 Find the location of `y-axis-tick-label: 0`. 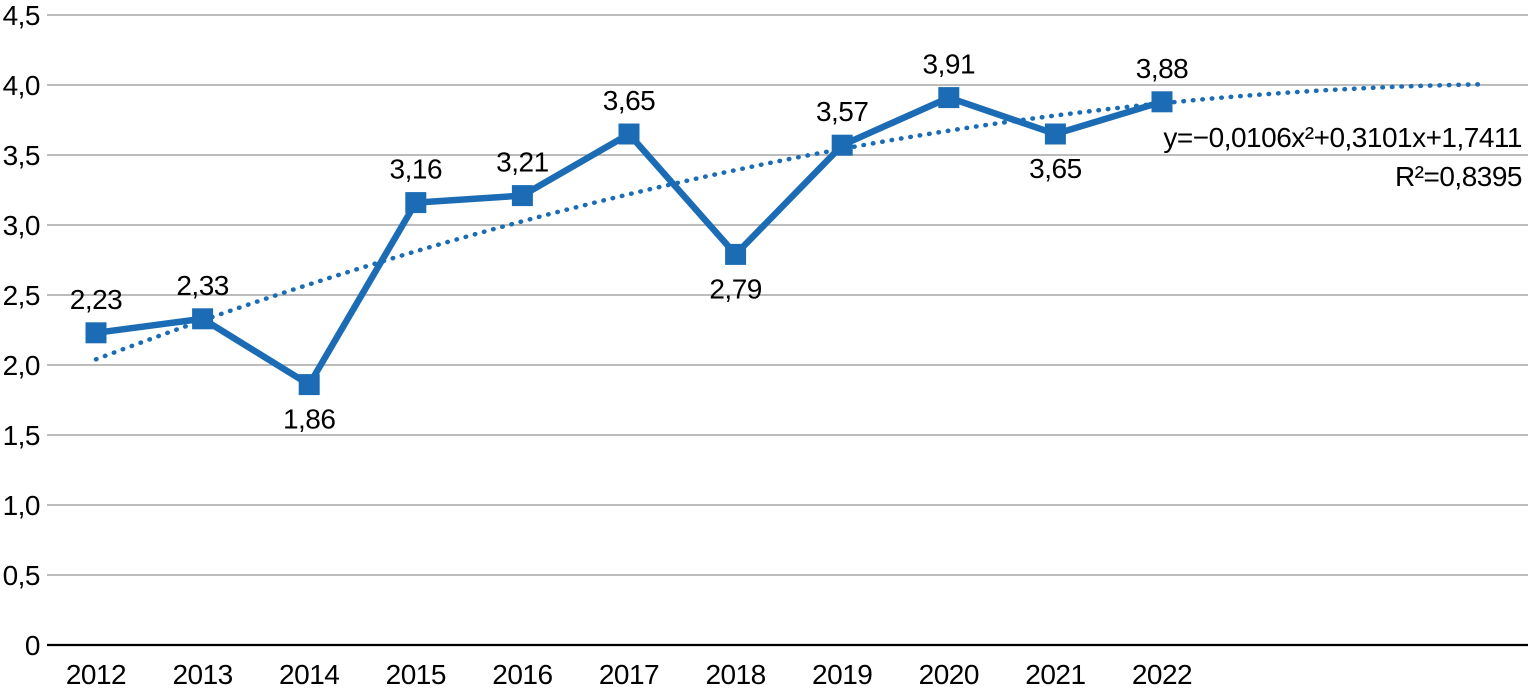

y-axis-tick-label: 0 is located at coordinates (32, 645).